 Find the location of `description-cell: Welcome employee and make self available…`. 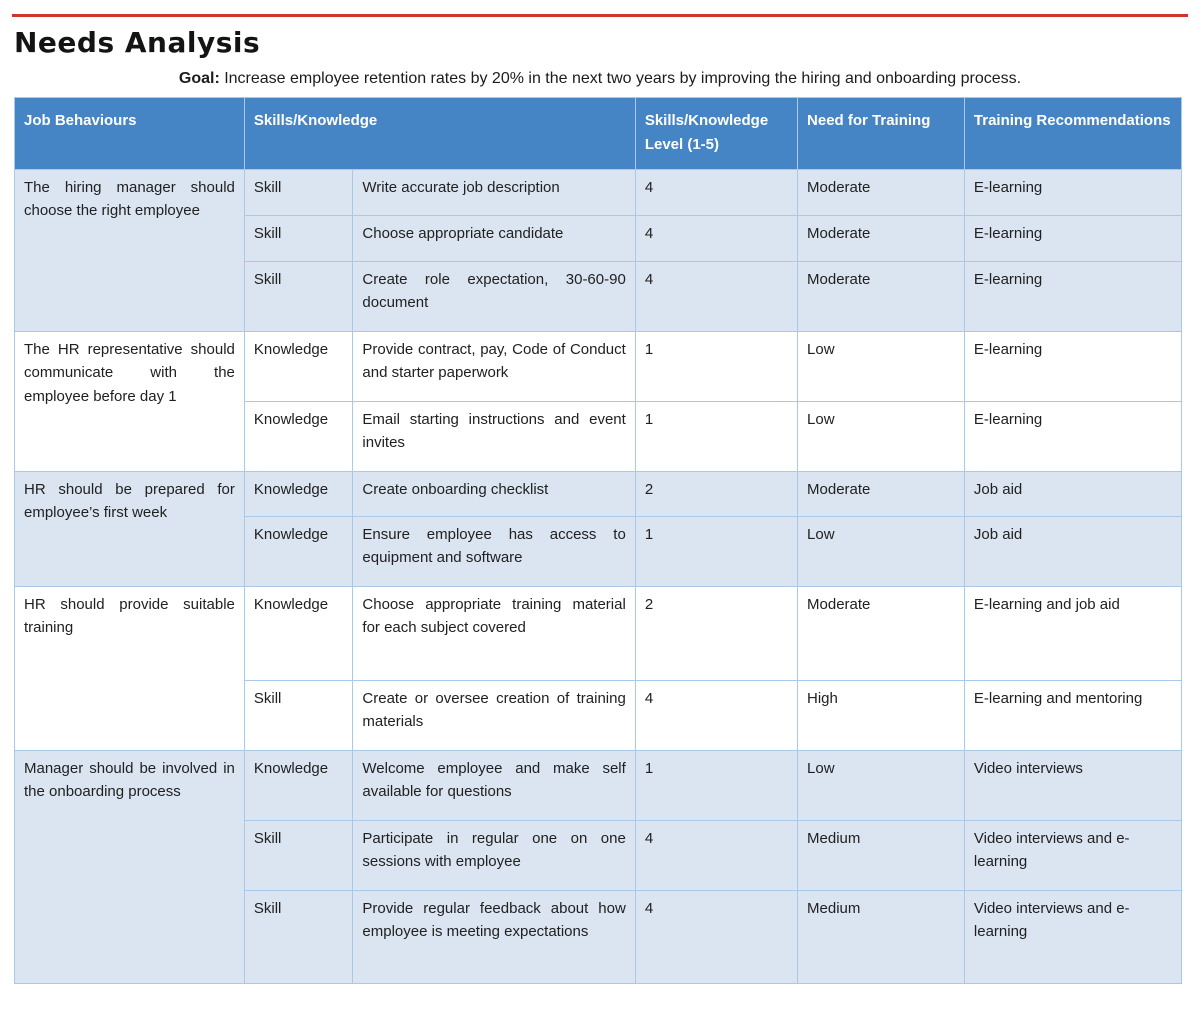

description-cell: Welcome employee and make self available… is located at coordinates (494, 785).